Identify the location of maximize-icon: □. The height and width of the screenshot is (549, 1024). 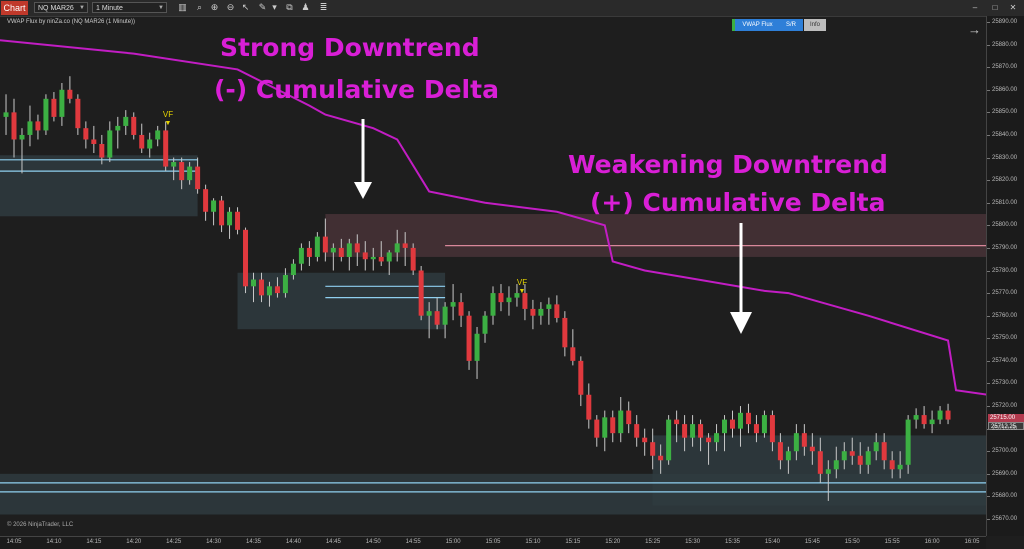
(995, 7).